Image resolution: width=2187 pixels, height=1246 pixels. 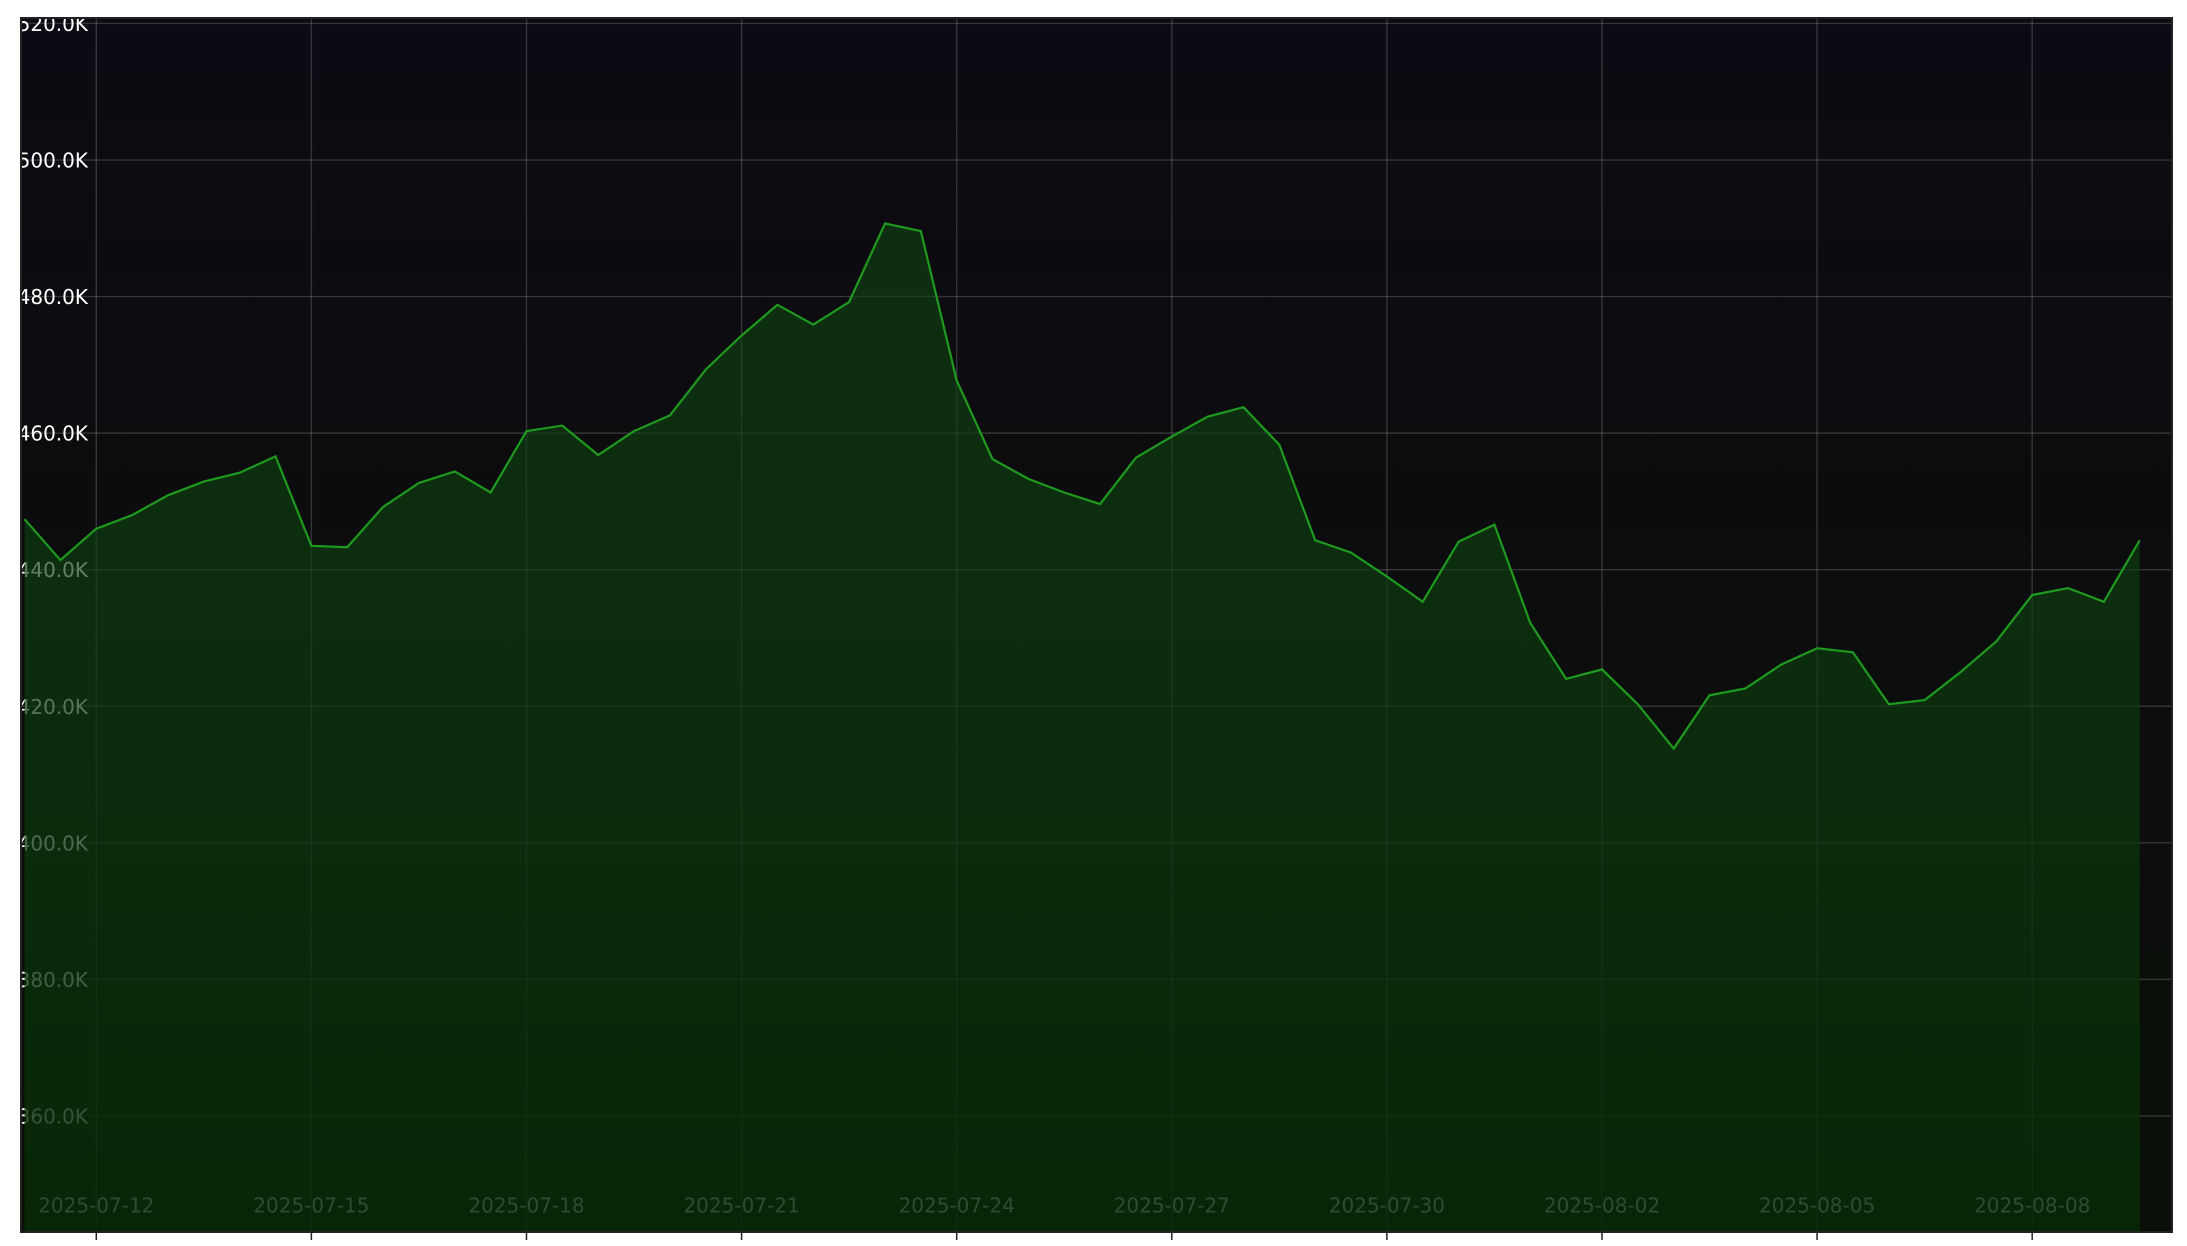 What do you see at coordinates (53, 24) in the screenshot?
I see `y-tick-label: 520.0K` at bounding box center [53, 24].